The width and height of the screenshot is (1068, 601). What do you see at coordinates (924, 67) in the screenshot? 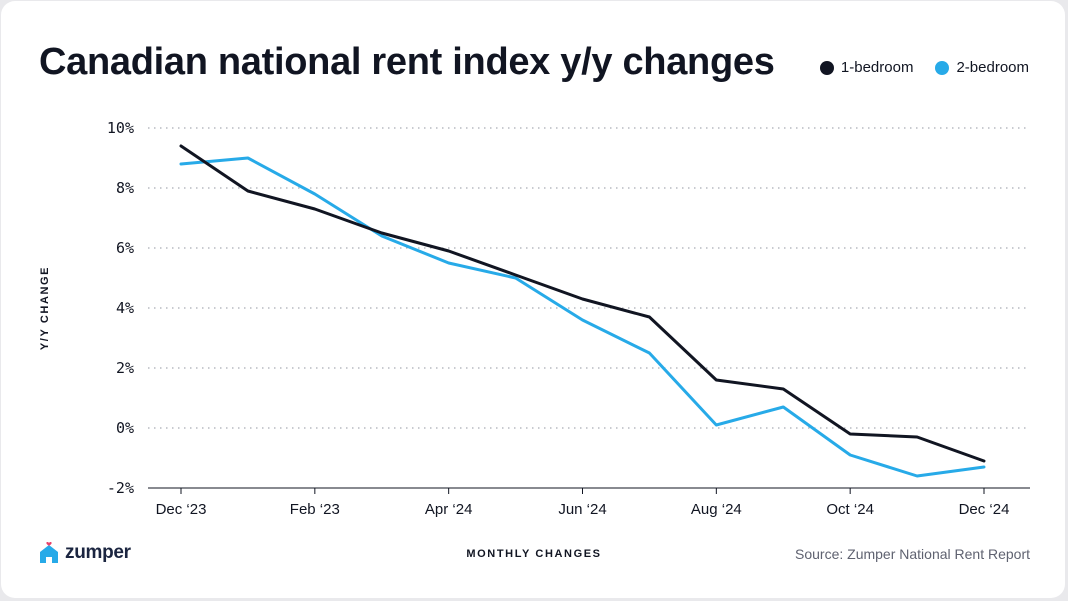
I see `legend: 1-bedroom 2-bedroom` at bounding box center [924, 67].